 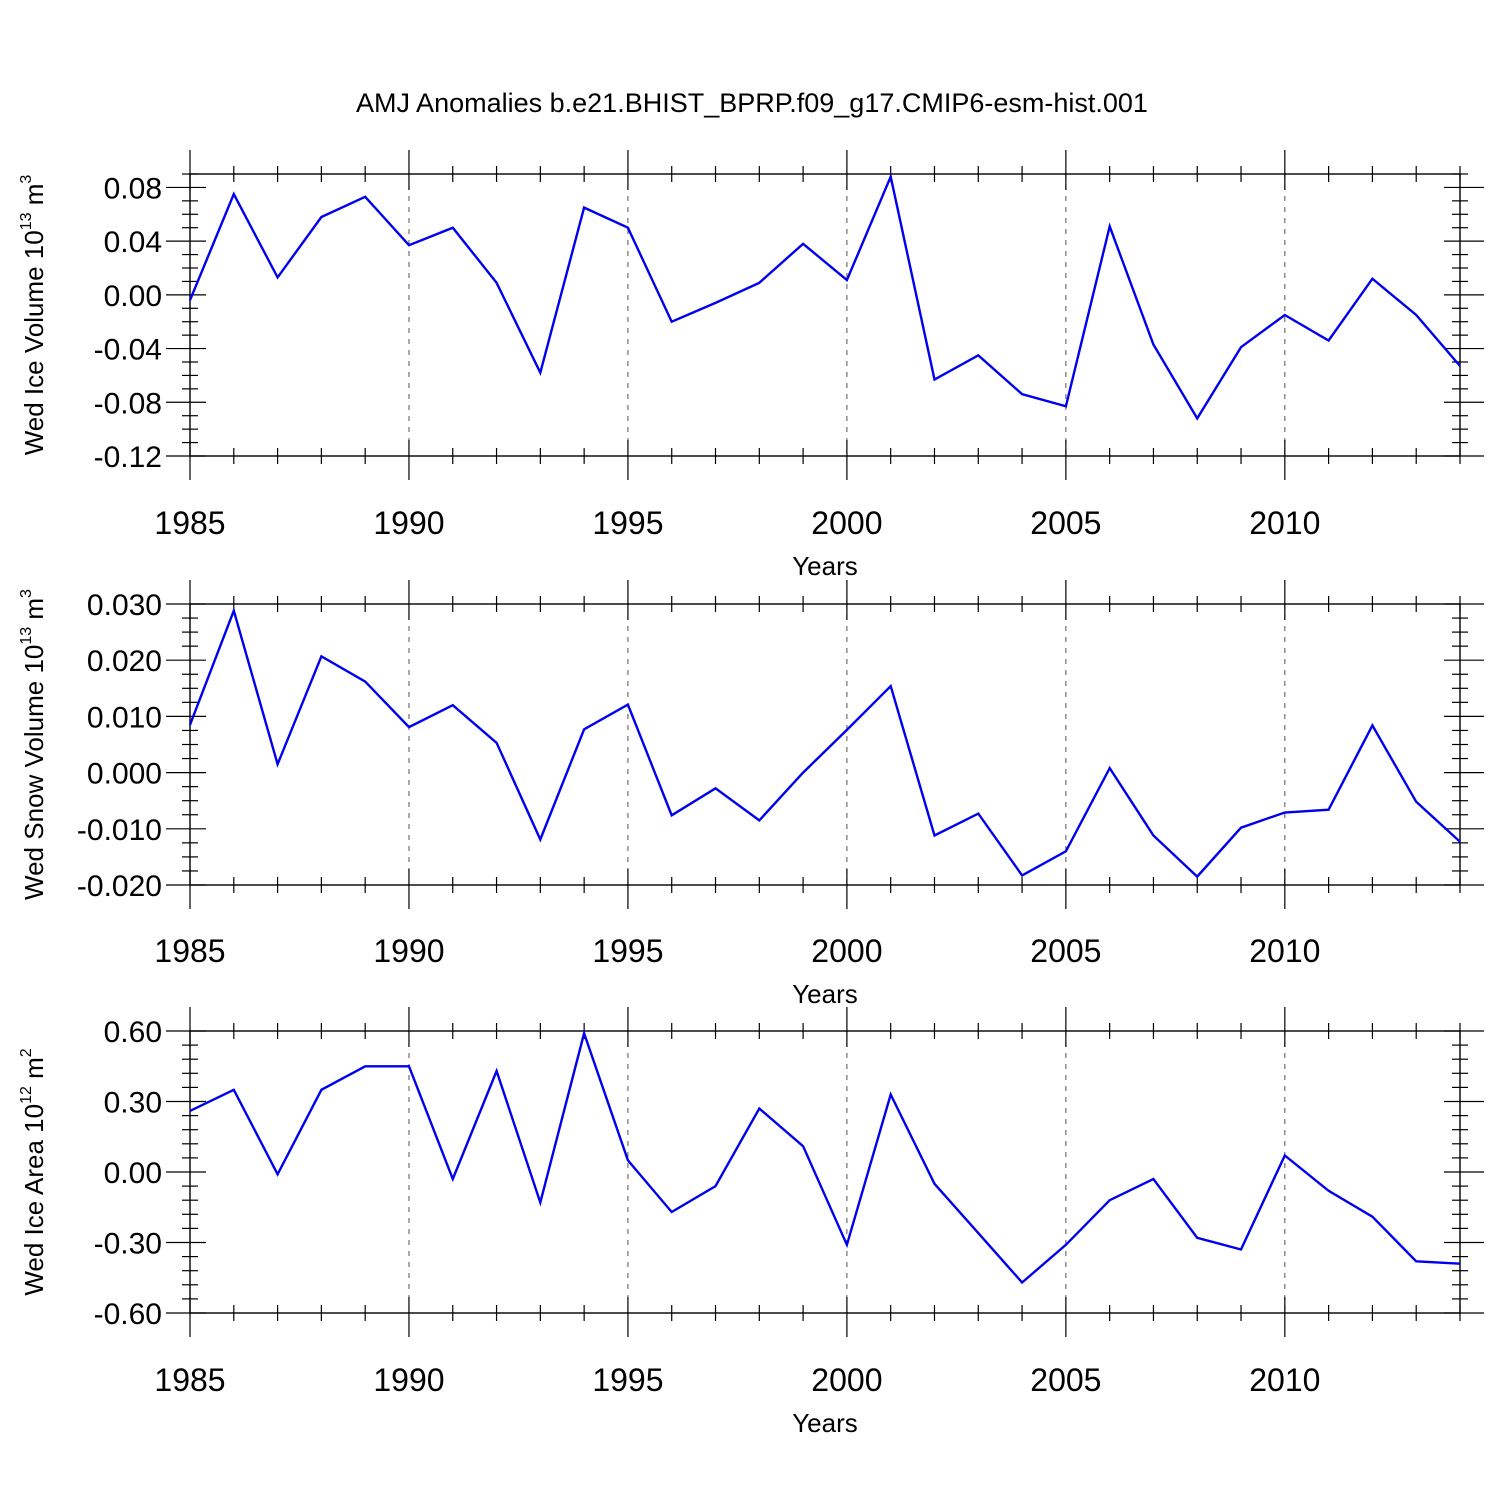 I want to click on y-tick-label: -0.020, so click(x=119, y=886).